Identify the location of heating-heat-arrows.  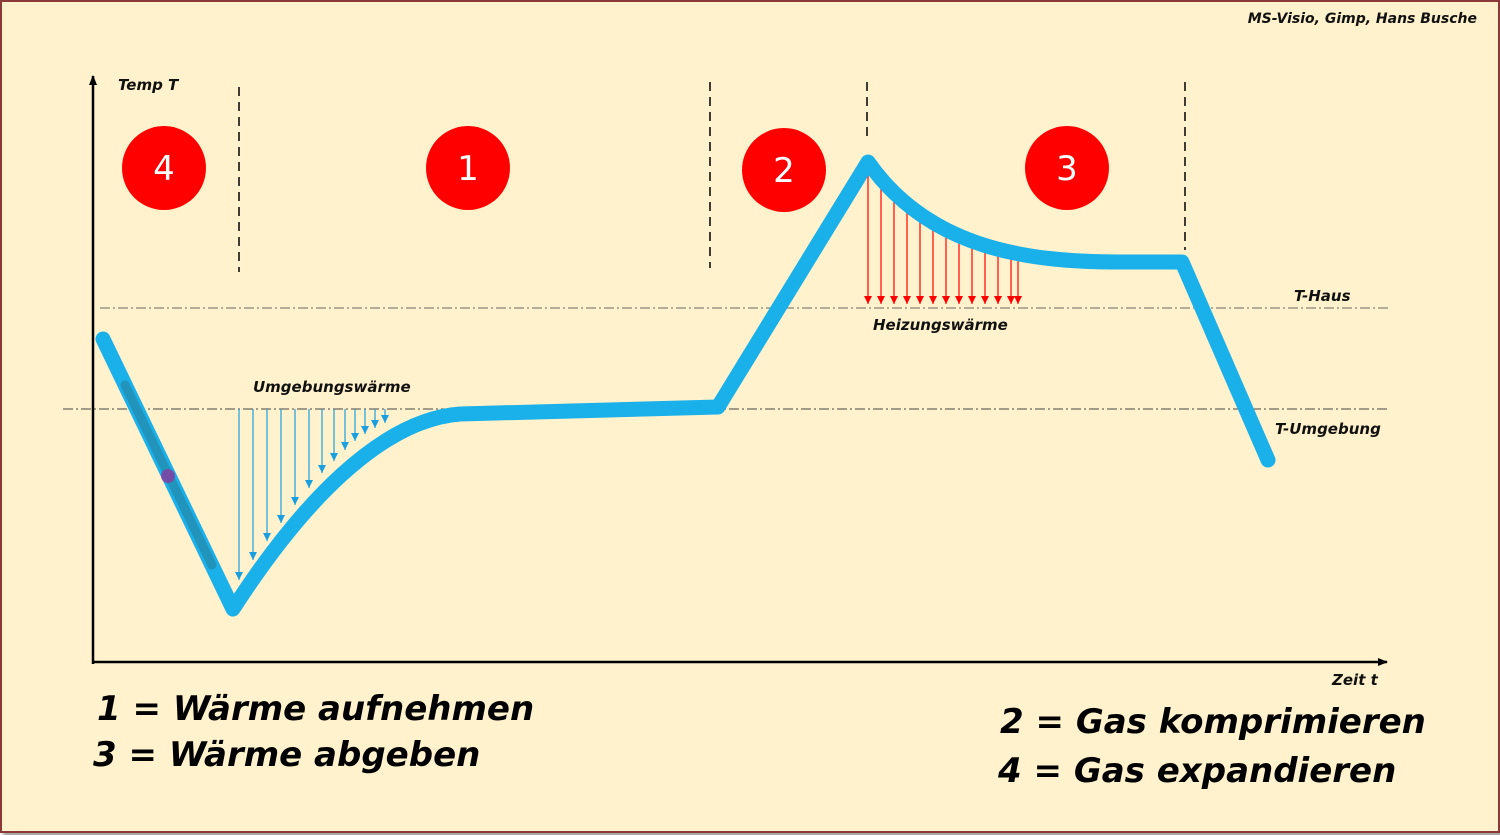
(943, 238).